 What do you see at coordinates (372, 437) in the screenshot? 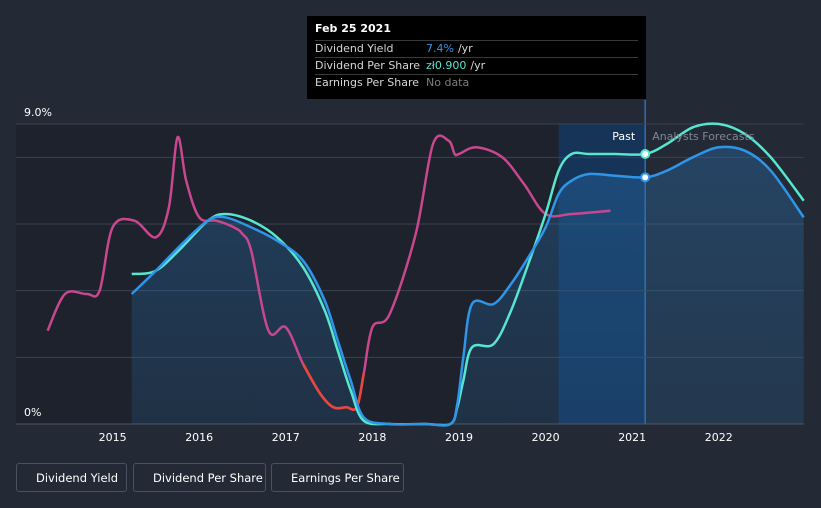
I see `x-tick-label: 2018` at bounding box center [372, 437].